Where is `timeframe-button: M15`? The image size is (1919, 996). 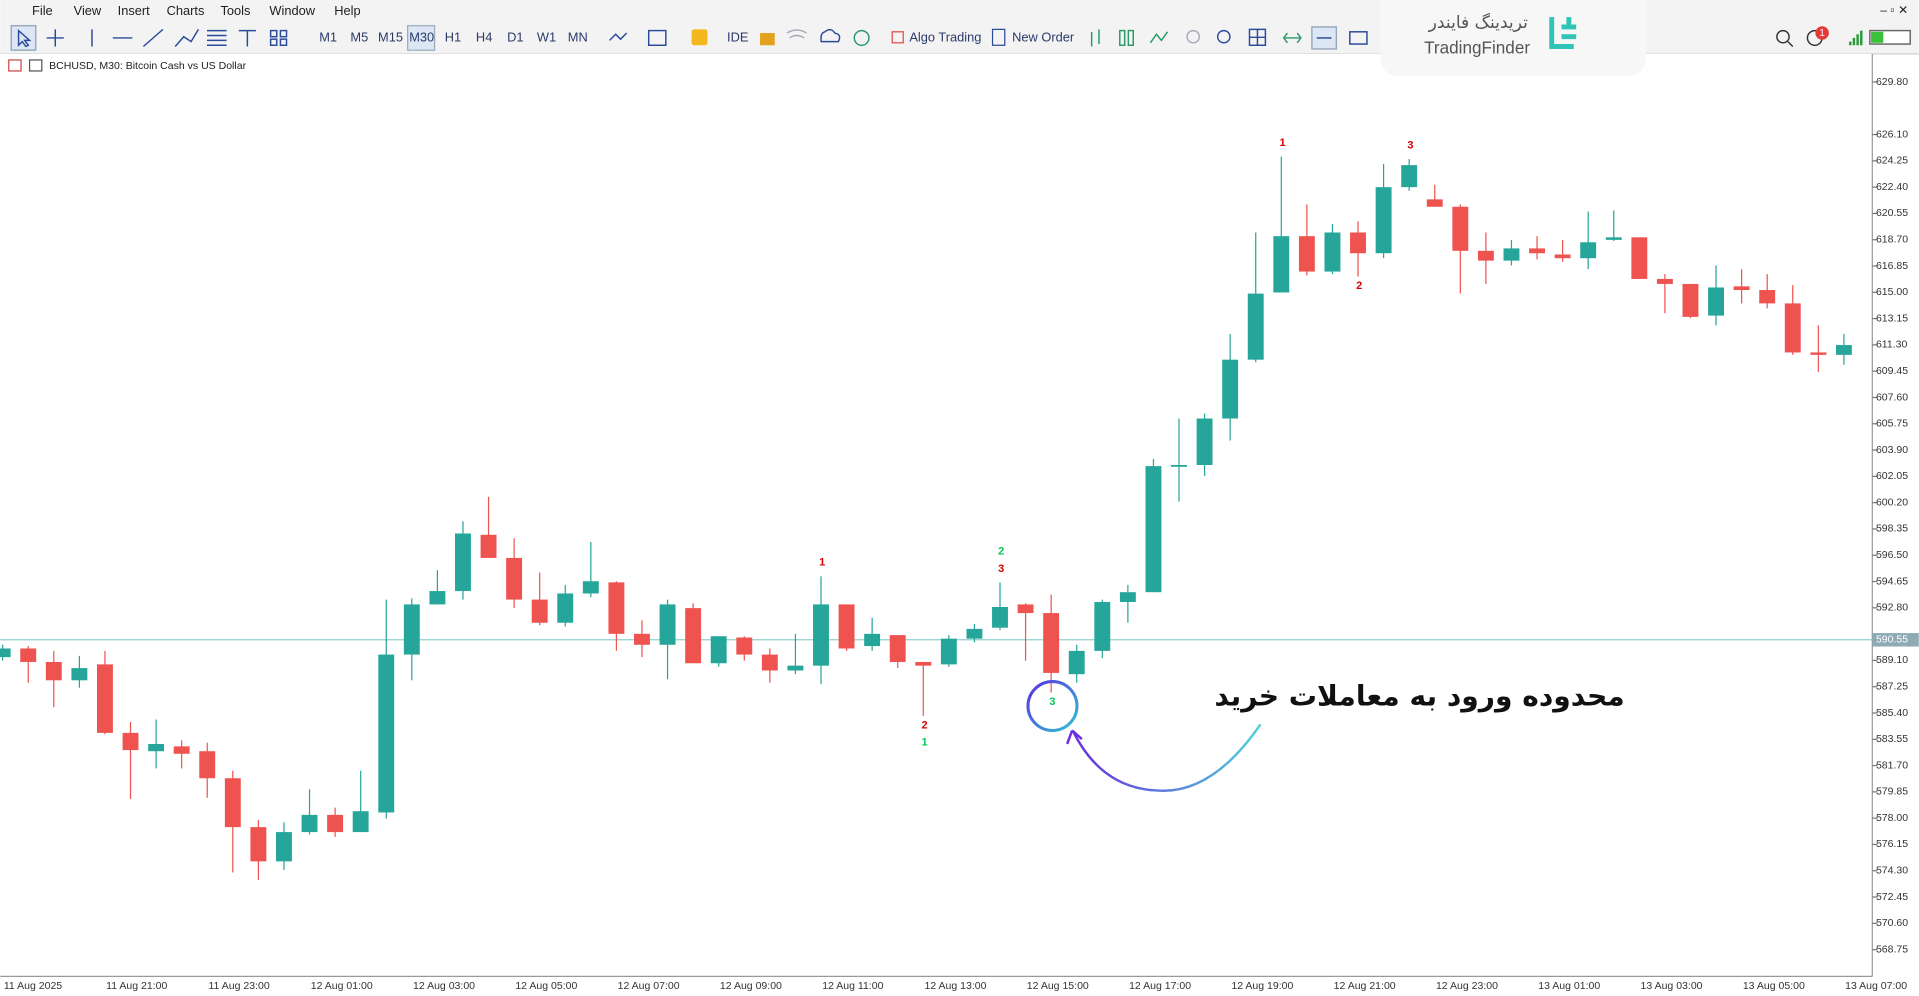
timeframe-button: M15 is located at coordinates (390, 36).